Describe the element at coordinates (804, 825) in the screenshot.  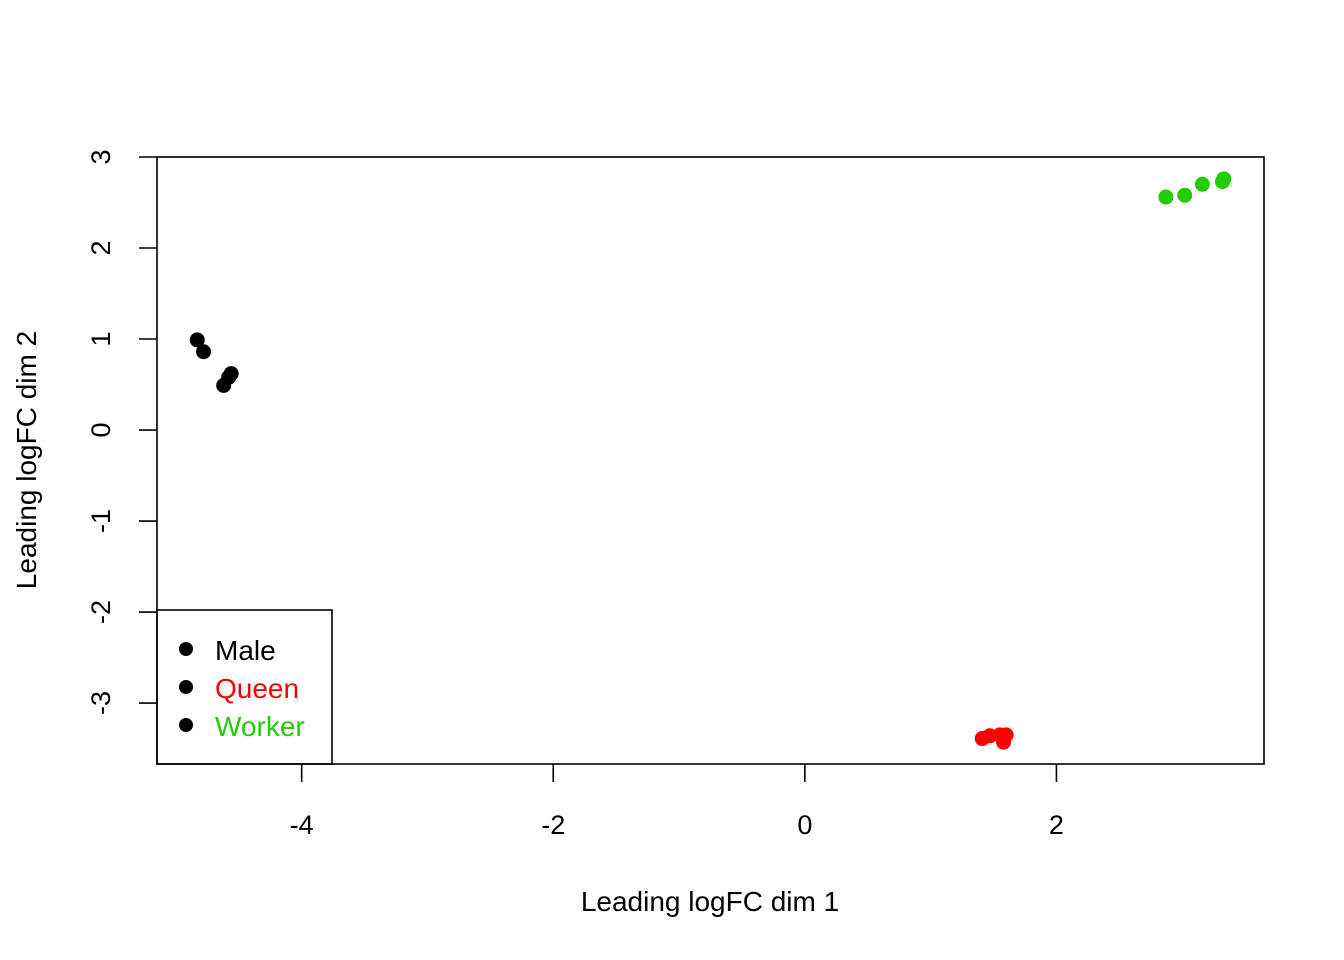
I see `x-tick-label: 0` at that location.